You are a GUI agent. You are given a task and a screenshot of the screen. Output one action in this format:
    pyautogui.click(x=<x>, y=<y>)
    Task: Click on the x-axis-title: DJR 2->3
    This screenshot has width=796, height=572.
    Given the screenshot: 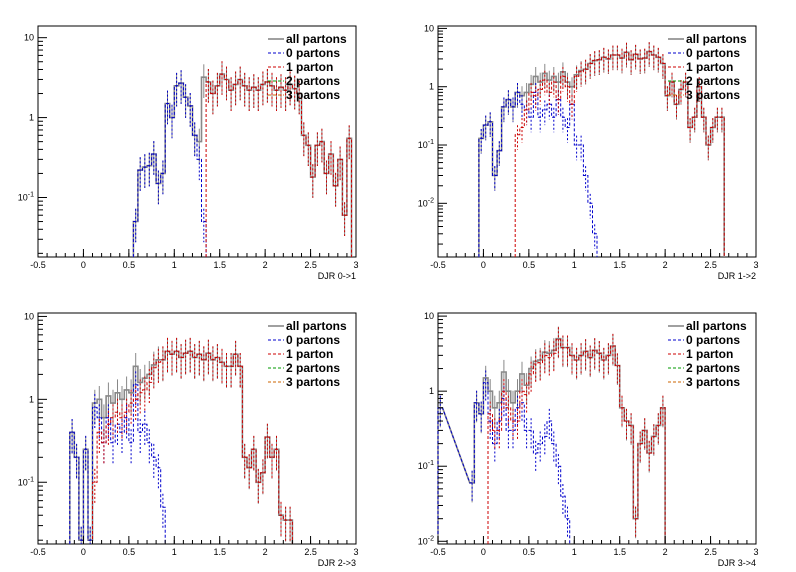 What is the action you would take?
    pyautogui.click(x=337, y=563)
    